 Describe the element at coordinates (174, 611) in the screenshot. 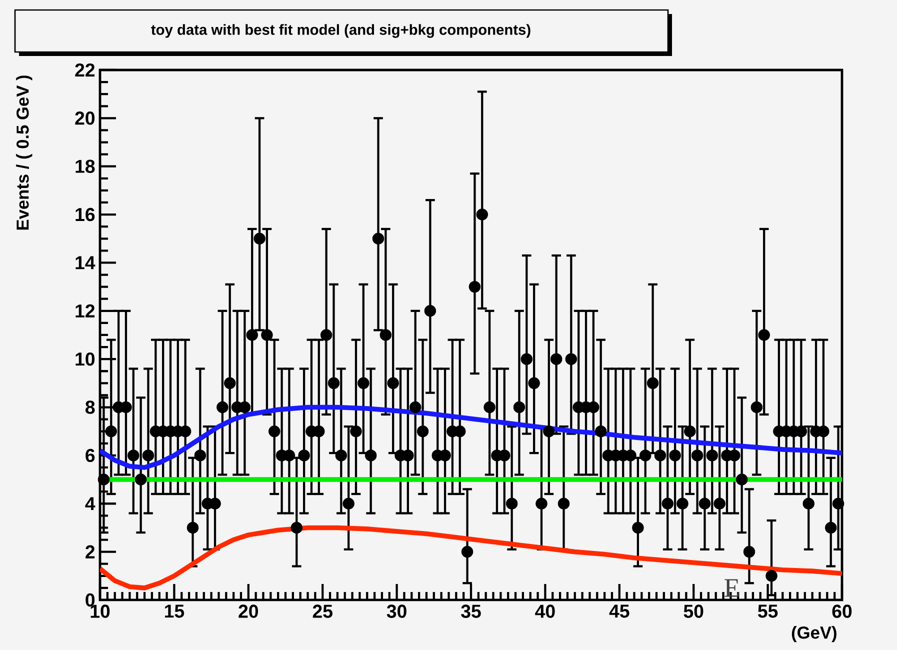

I see `x-tick-label: 15` at that location.